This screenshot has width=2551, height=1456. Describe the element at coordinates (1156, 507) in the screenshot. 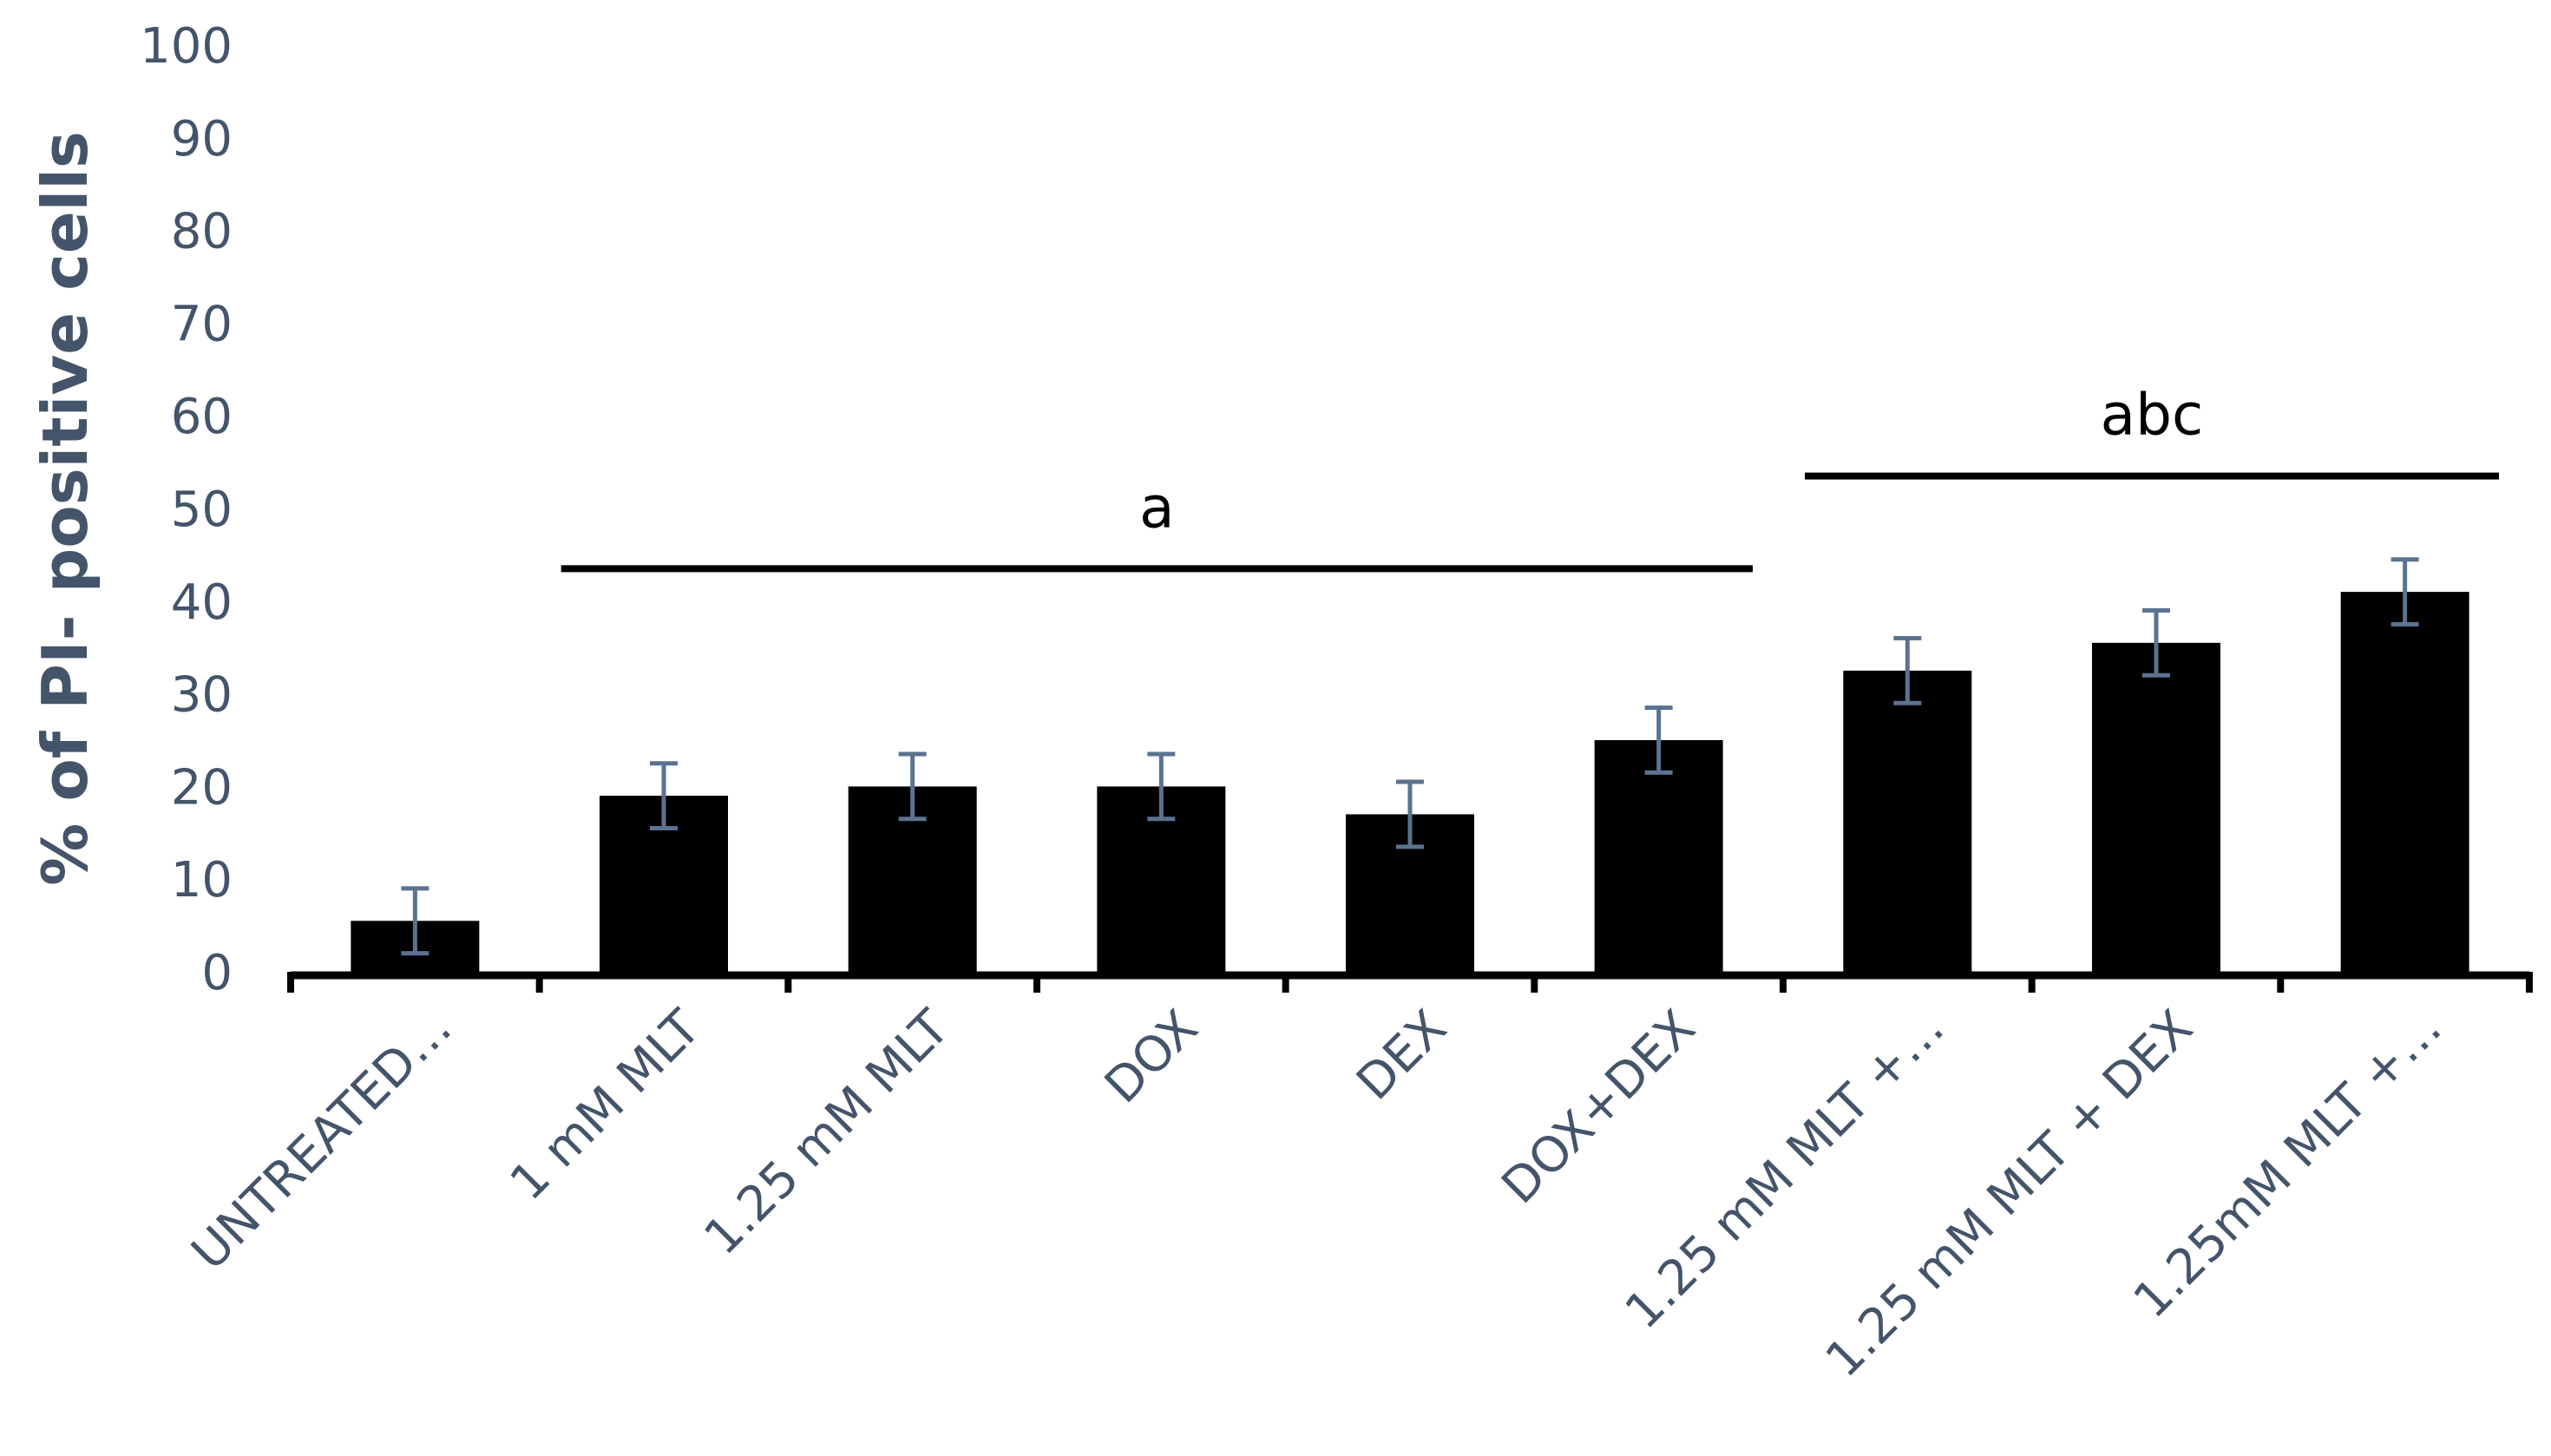

I see `significance-label: a` at that location.